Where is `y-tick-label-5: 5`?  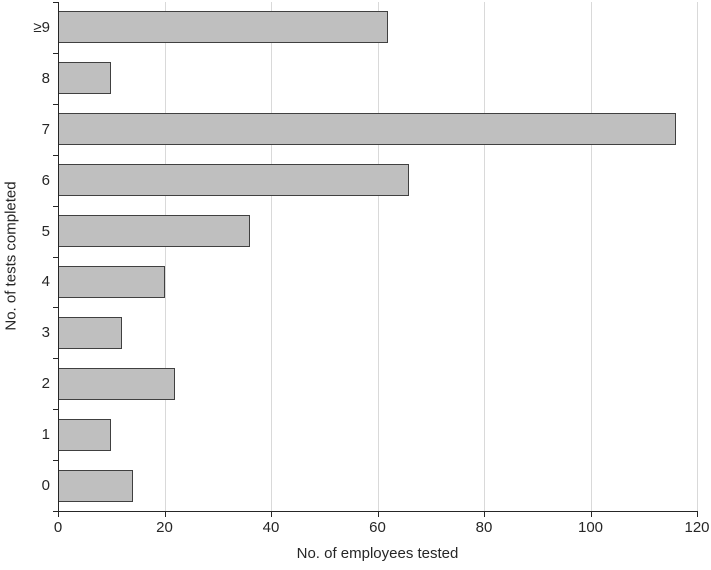
y-tick-label-5: 5 is located at coordinates (45, 231).